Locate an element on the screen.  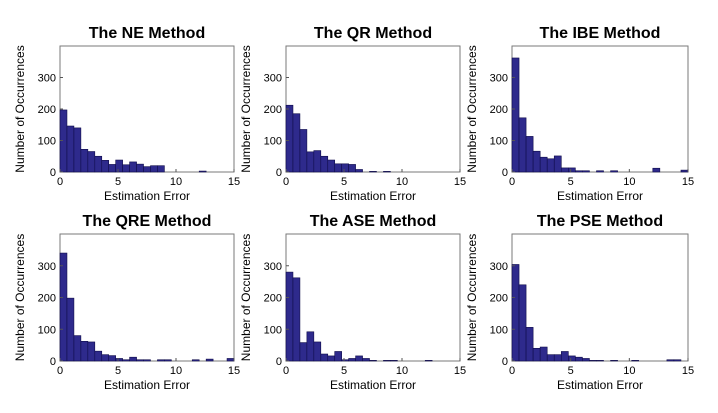
panel-title: The PSE Method is located at coordinates (600, 221).